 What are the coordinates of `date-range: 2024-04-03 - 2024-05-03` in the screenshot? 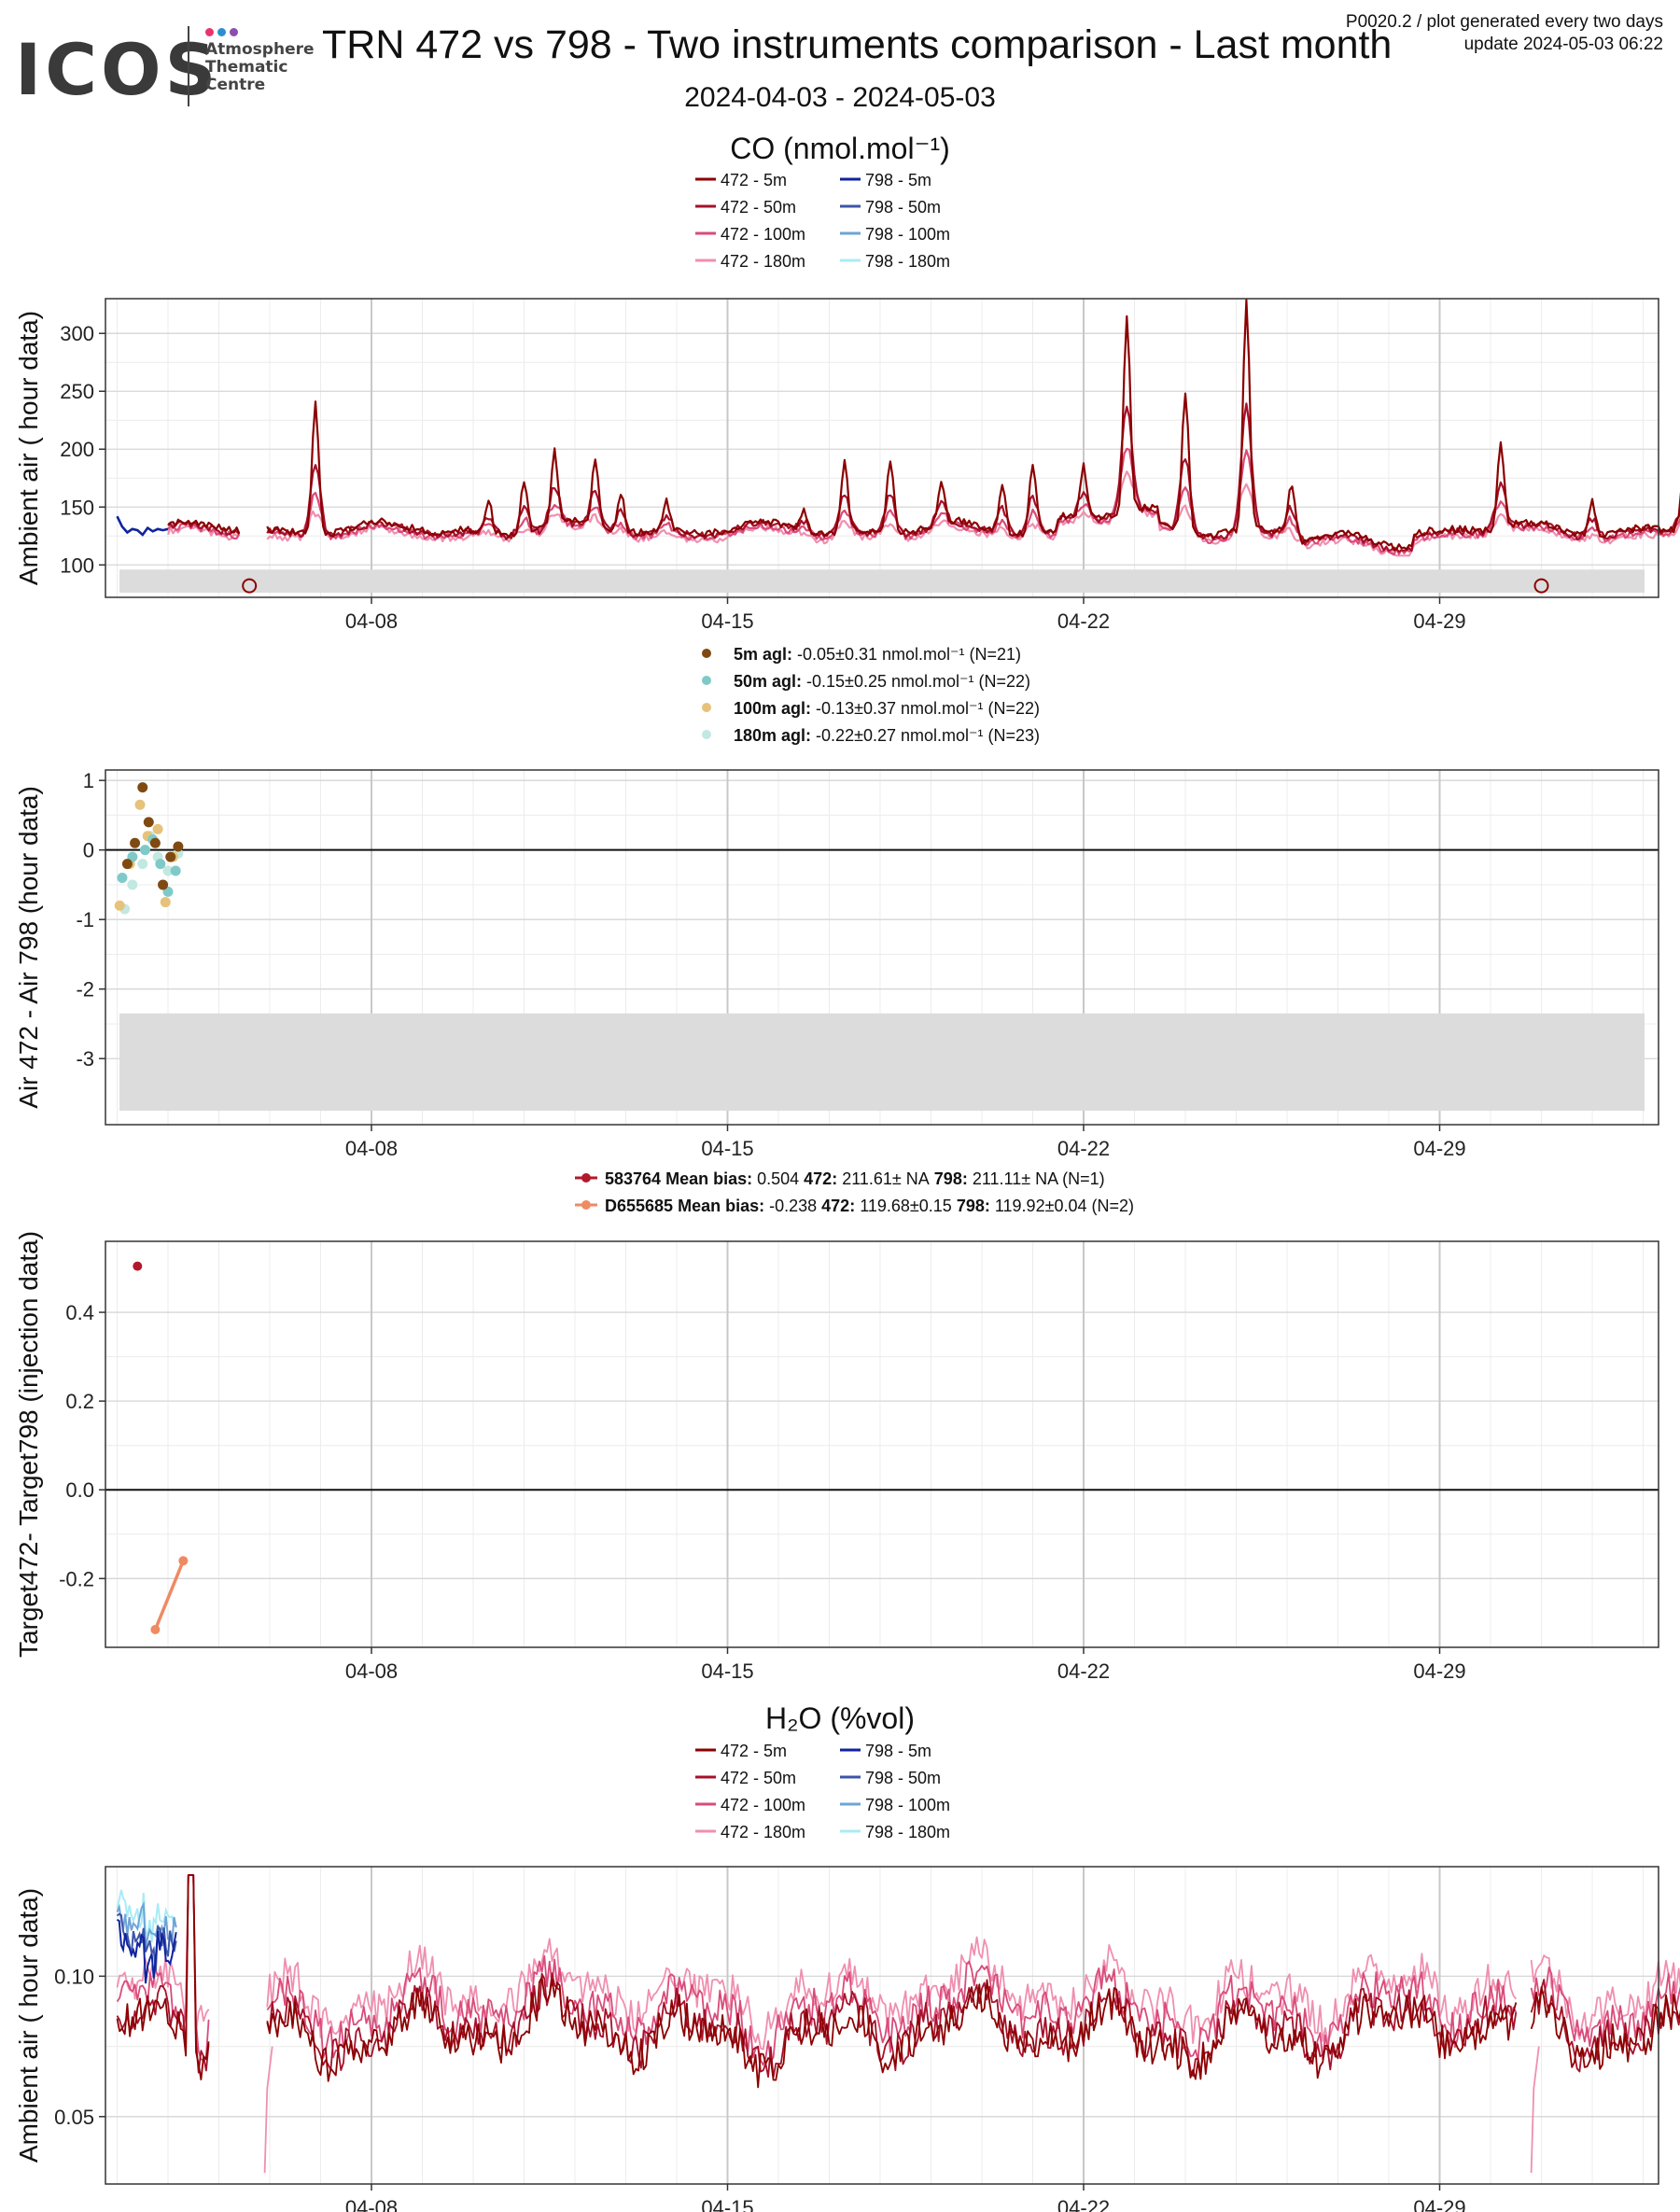 It's located at (840, 97).